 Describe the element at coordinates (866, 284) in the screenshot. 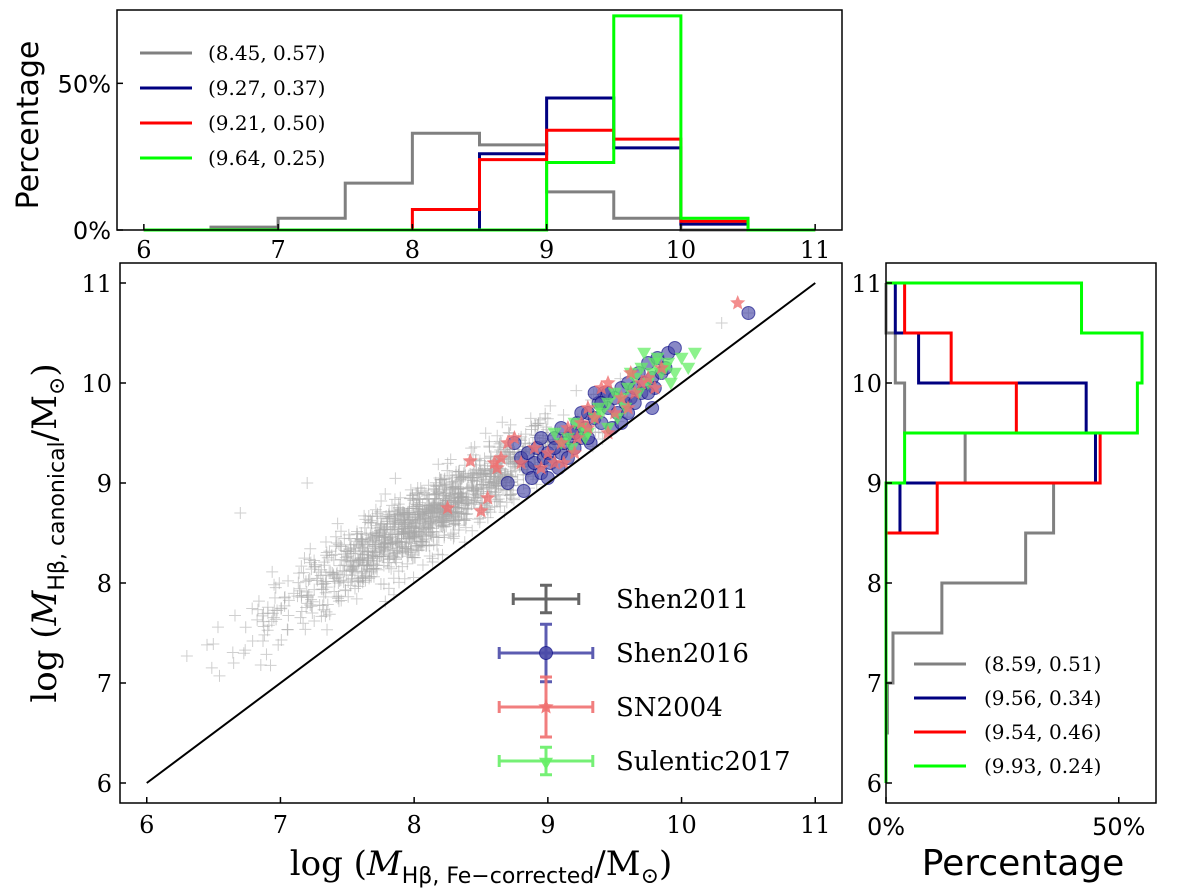

I see `right-ytick-label: 11` at that location.